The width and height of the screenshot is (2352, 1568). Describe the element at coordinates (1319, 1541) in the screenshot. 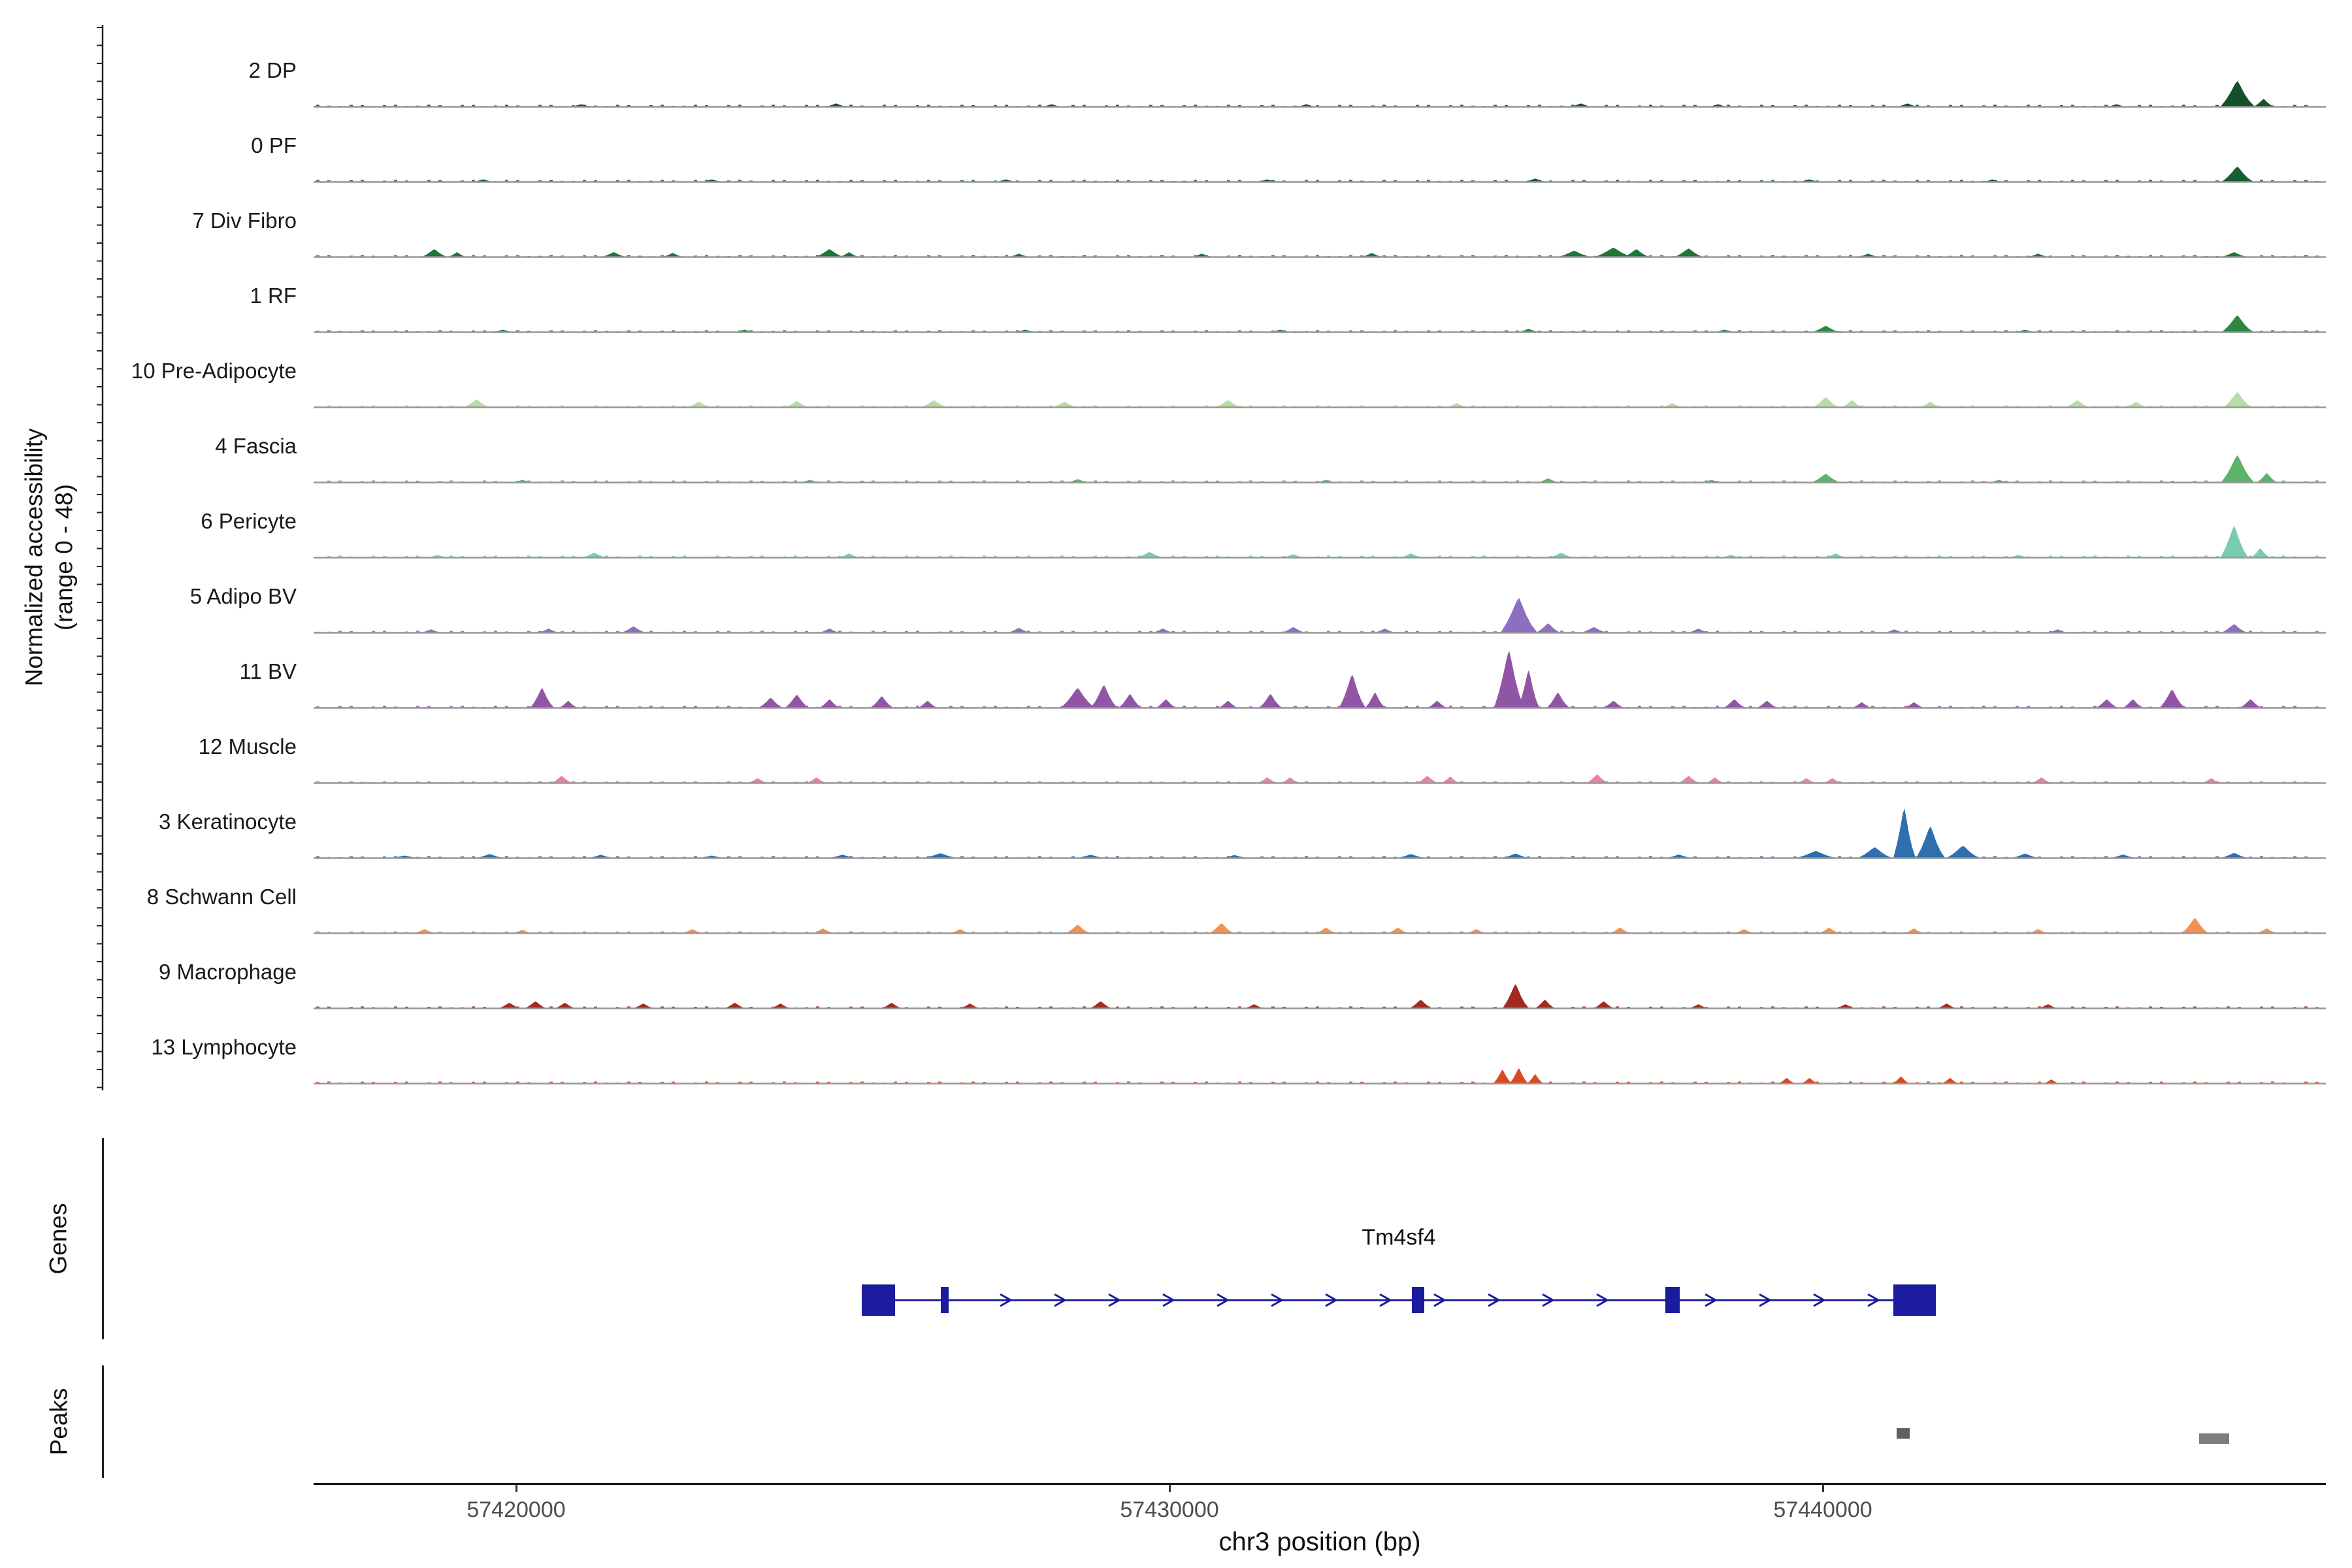

I see `x-axis-title: chr3 position (bp)` at that location.